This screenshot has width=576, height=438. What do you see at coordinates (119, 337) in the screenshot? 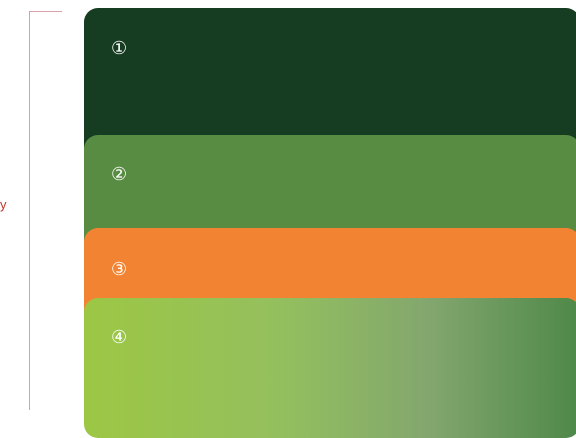
I see `layer-4-label: ④` at bounding box center [119, 337].